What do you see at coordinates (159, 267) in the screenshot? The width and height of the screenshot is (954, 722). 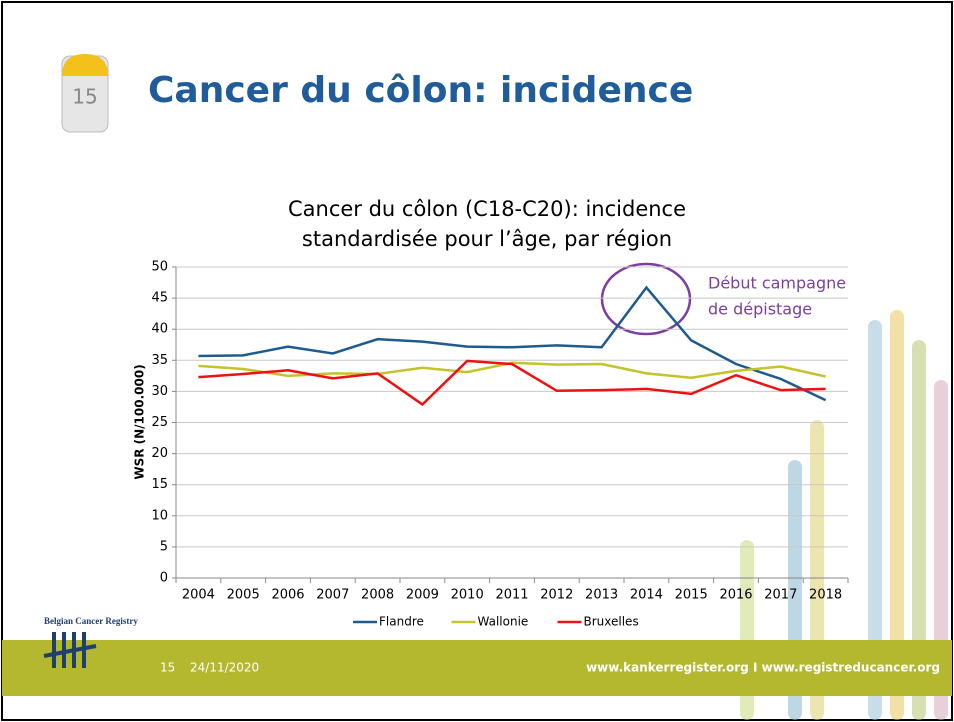 I see `y-tick-label: 50` at bounding box center [159, 267].